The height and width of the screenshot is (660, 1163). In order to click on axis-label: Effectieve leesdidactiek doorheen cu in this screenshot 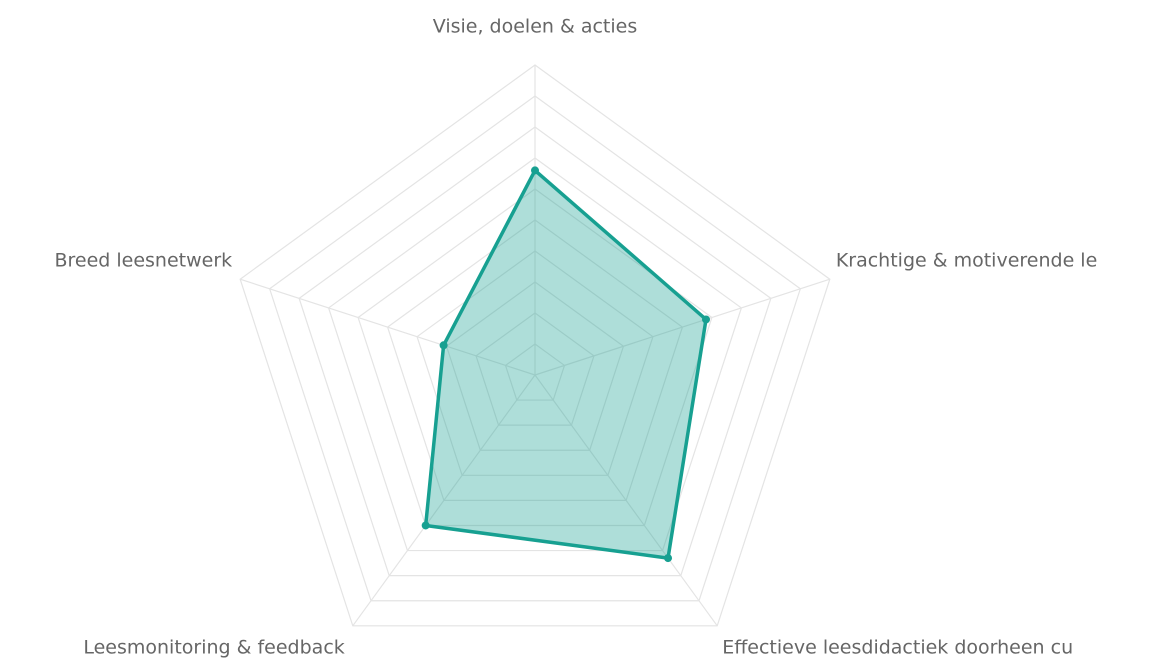, I will do `click(897, 647)`.